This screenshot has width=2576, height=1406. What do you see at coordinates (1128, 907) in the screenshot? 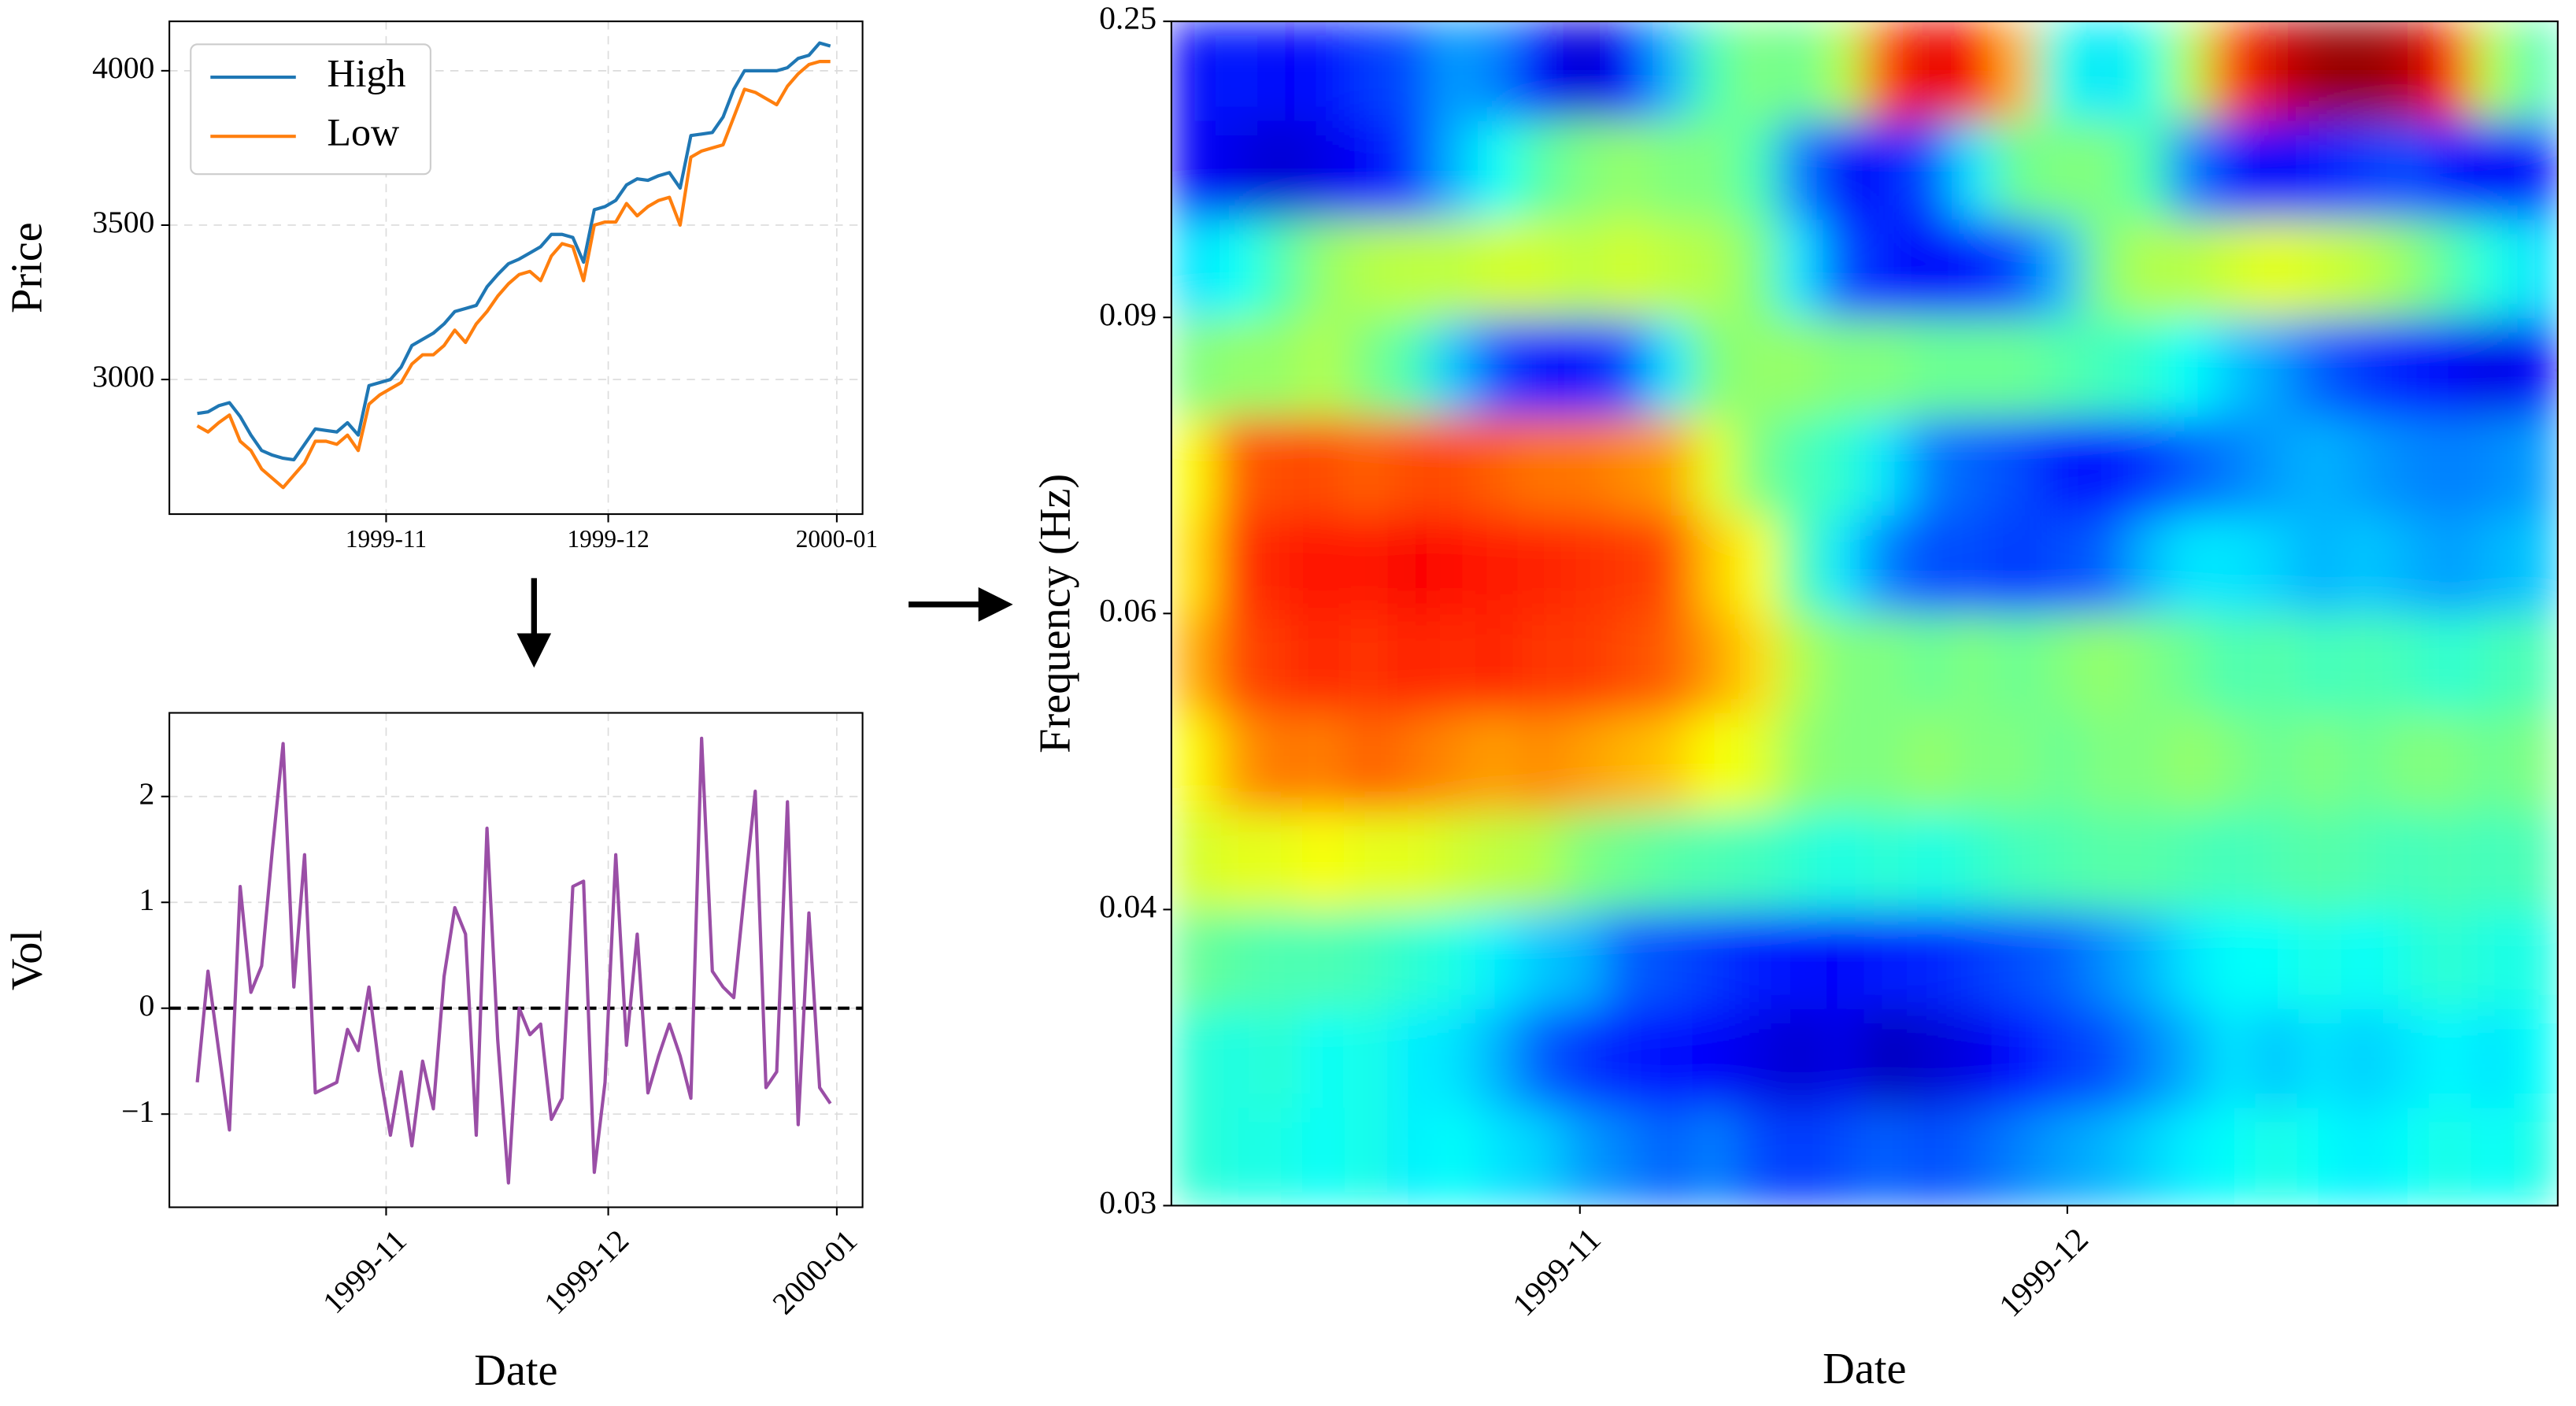
I see `y-tick-label: 0.04` at bounding box center [1128, 907].